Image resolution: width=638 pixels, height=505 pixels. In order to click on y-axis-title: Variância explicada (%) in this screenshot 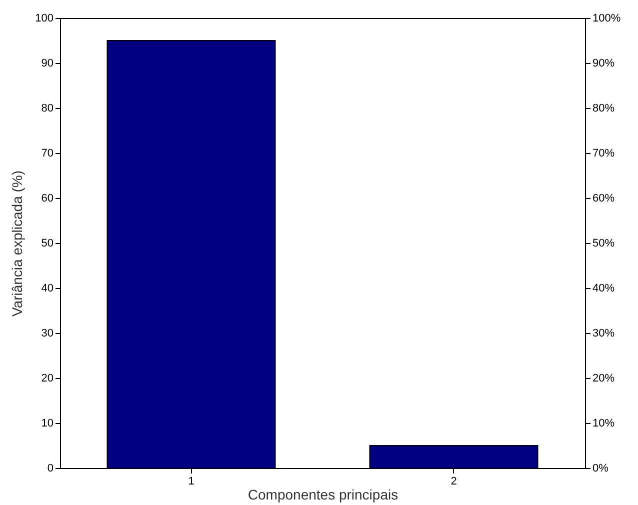, I will do `click(17, 243)`.